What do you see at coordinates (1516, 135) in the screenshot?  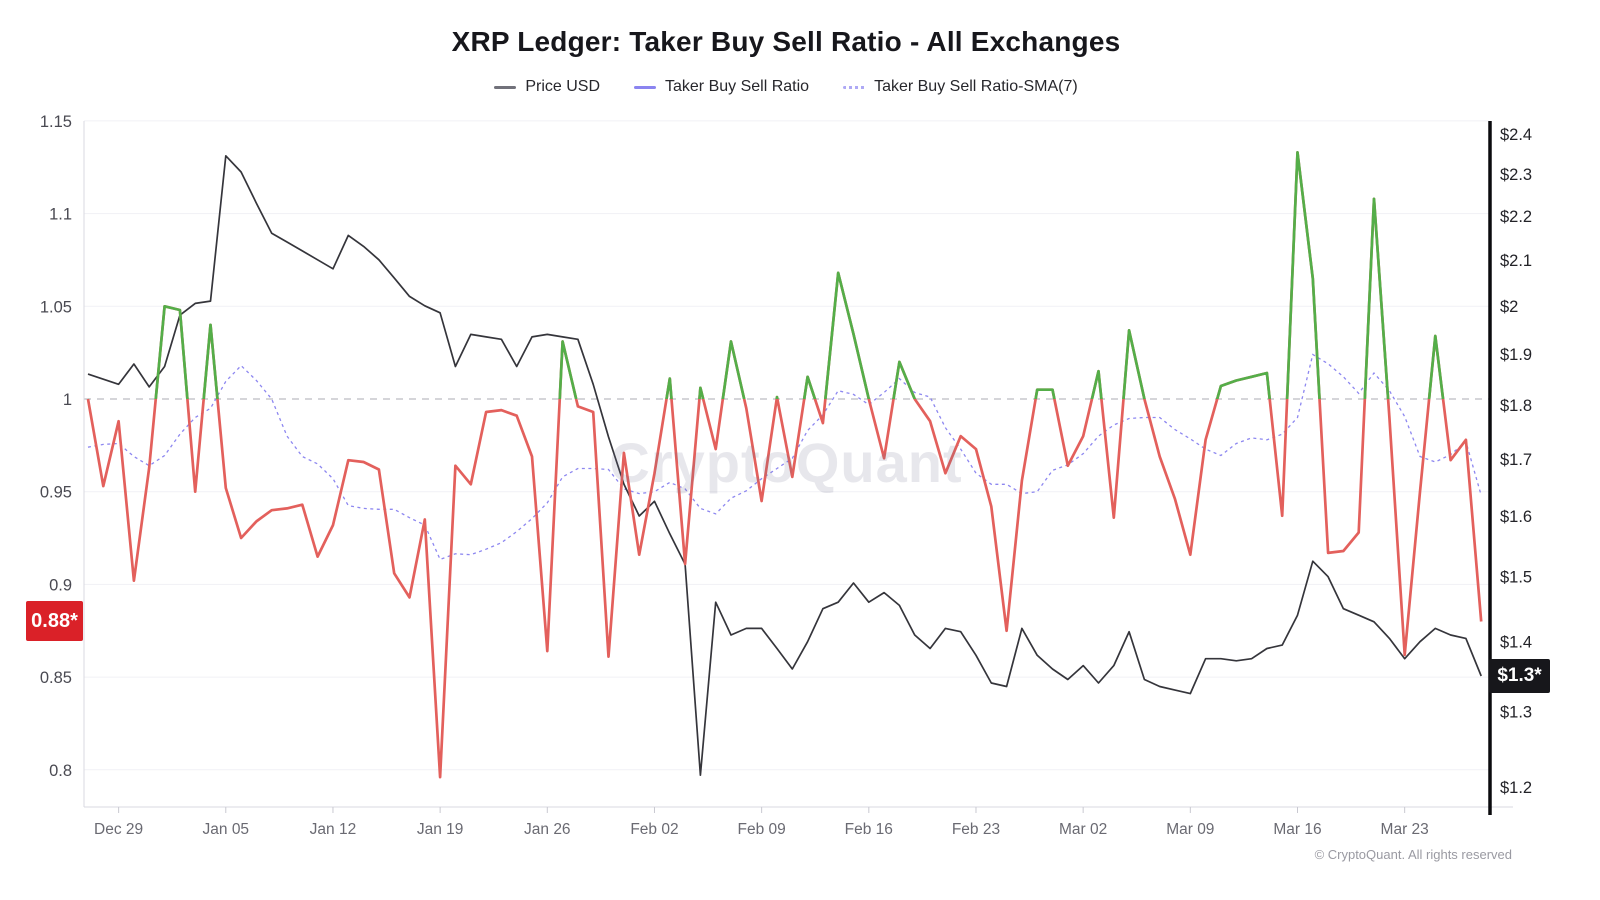 I see `right-axis-tick-label: $2.4` at bounding box center [1516, 135].